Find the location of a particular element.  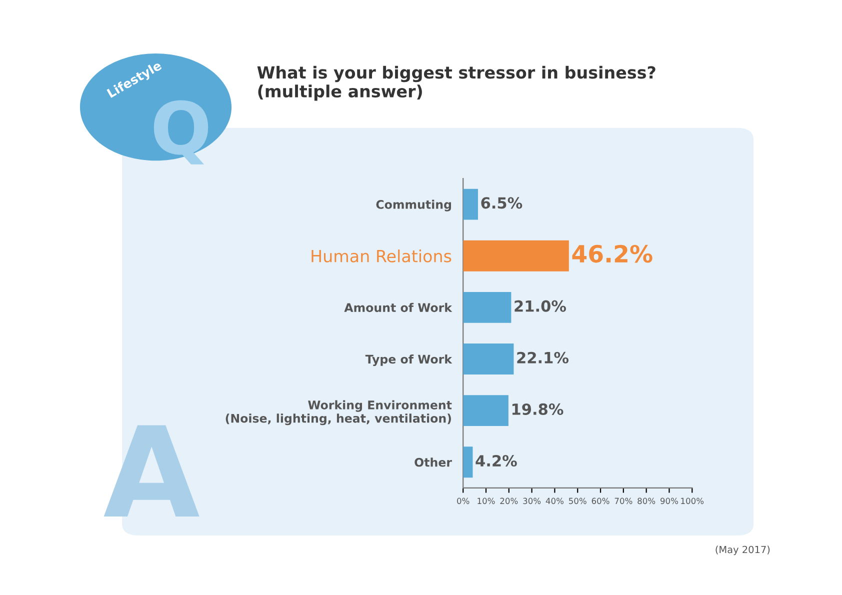

data-label: 21.0% is located at coordinates (540, 306).